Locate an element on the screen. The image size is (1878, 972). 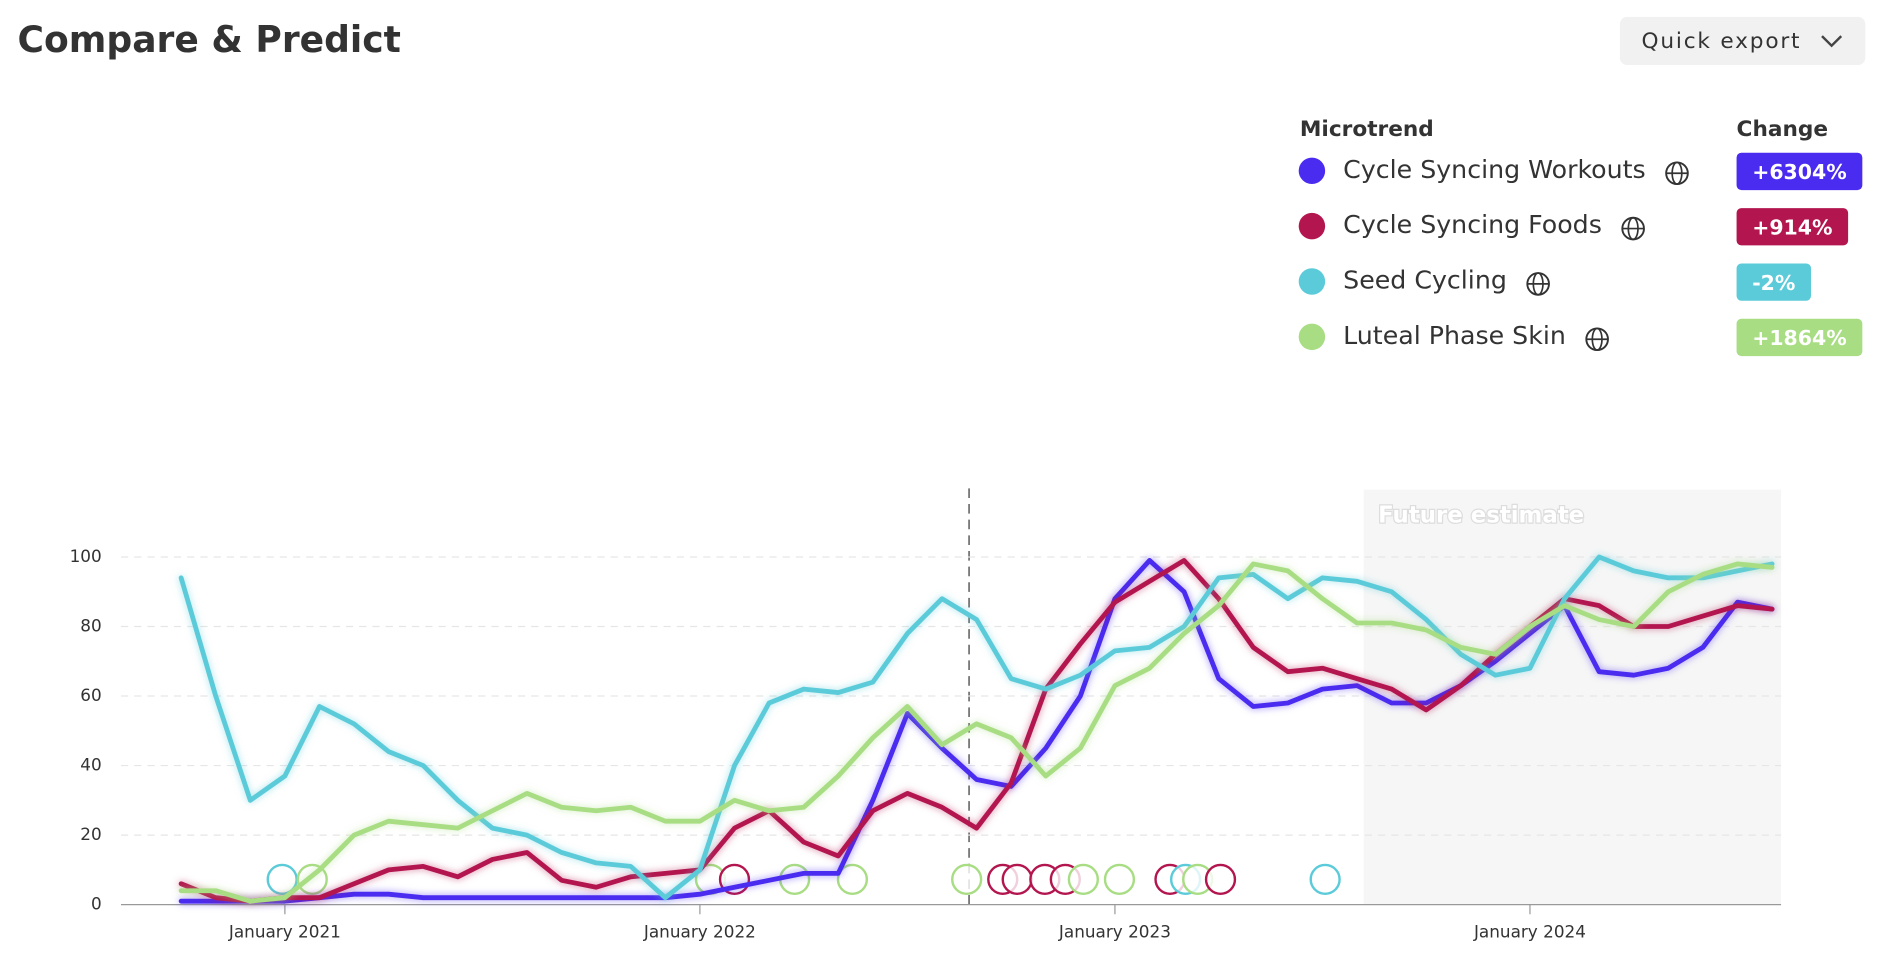
y-tick-label: 60 is located at coordinates (90, 695).